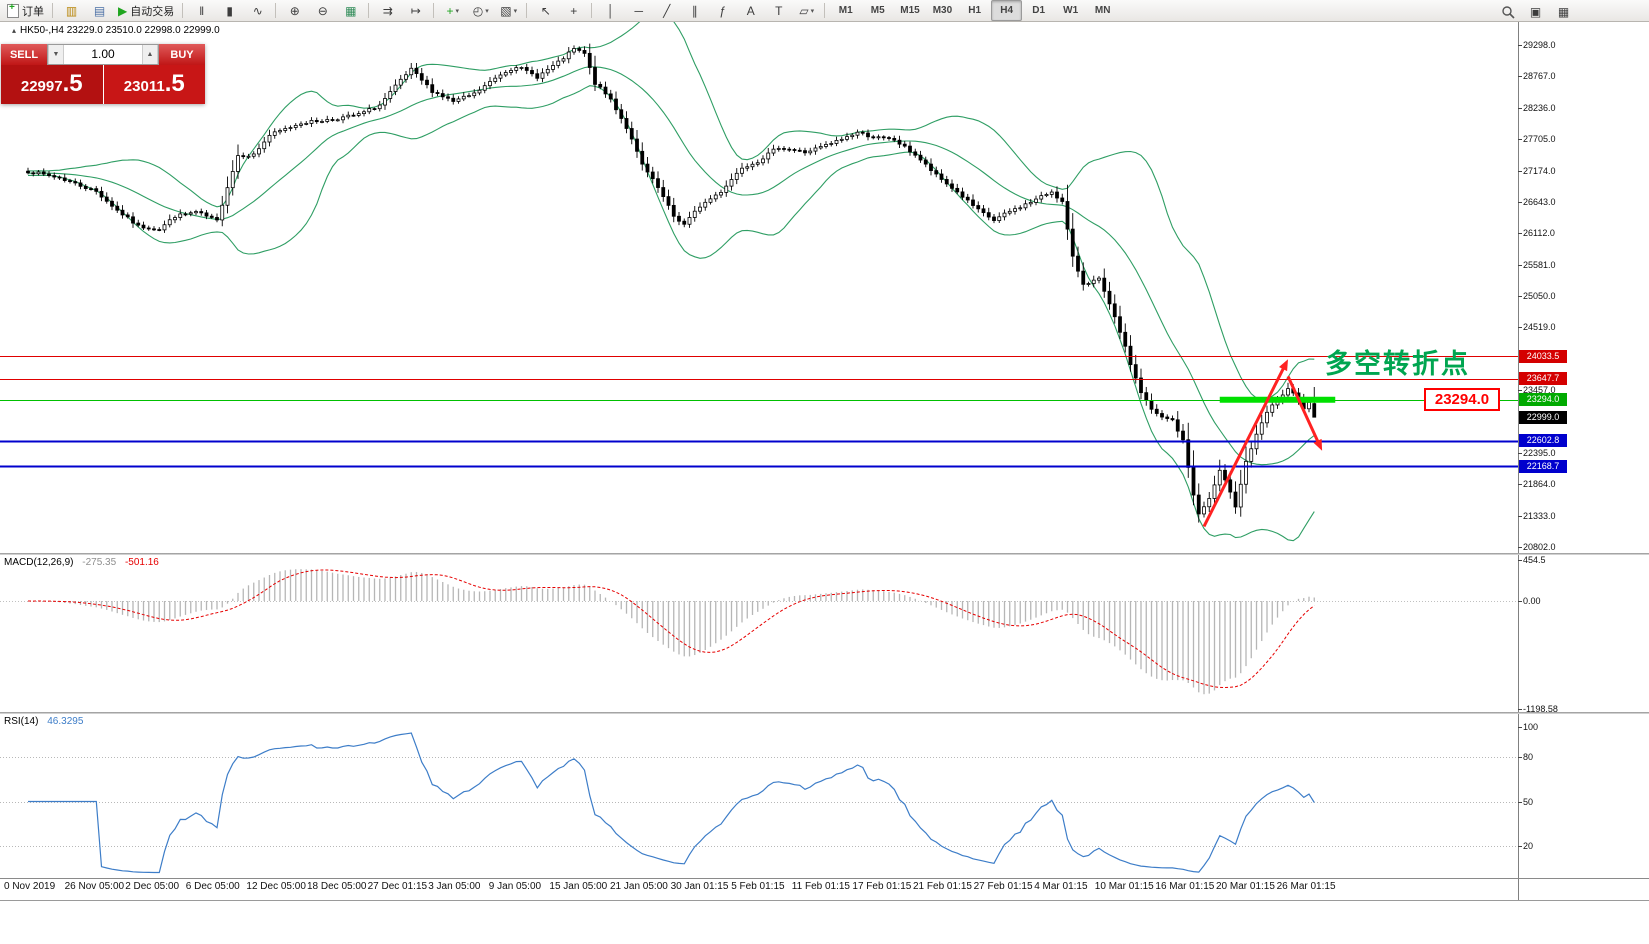  I want to click on zoom-out-icon: ⊖, so click(322, 10).